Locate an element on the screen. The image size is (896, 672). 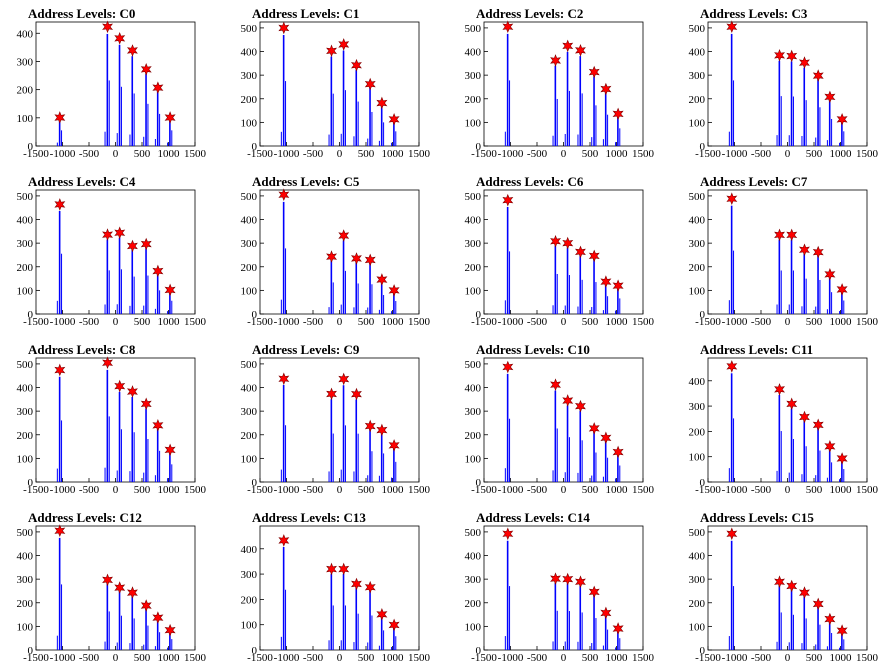
x-tick-label: -1500 is located at coordinates (484, 490).